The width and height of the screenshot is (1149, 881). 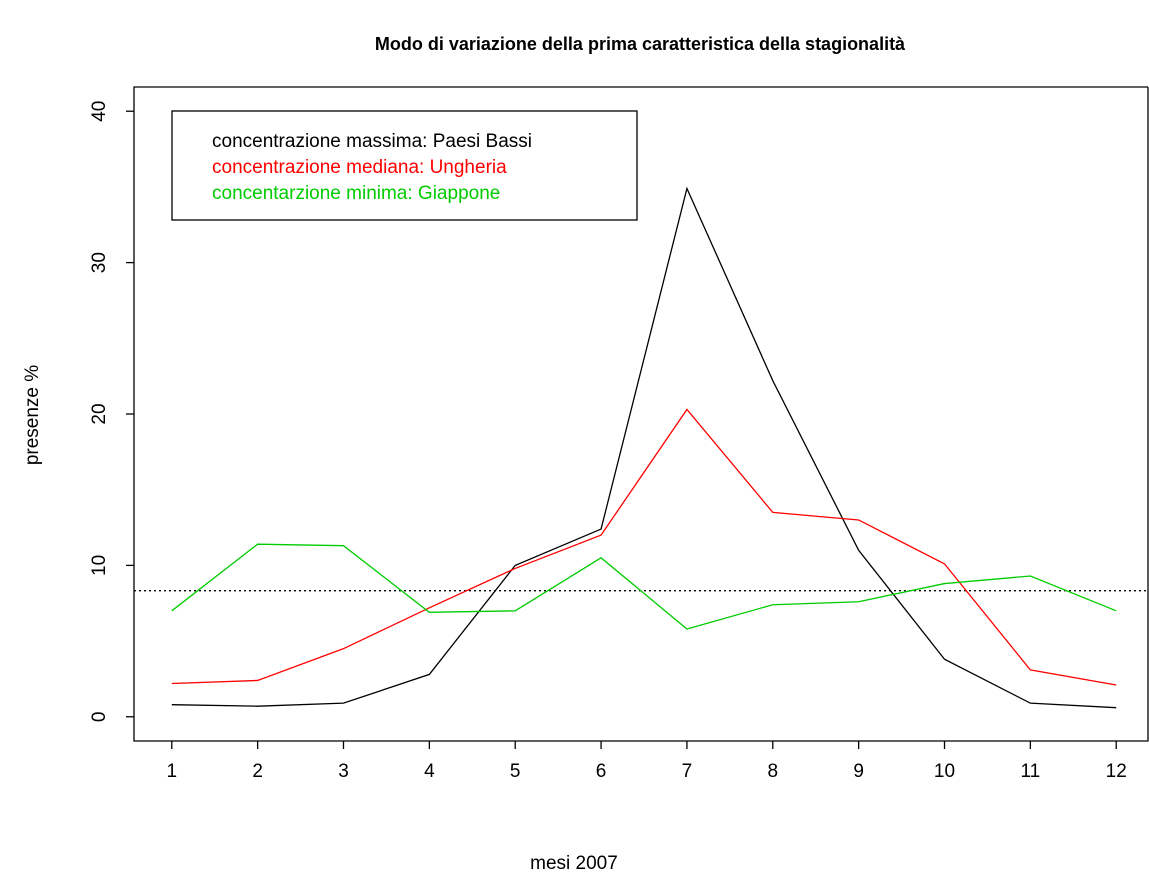 I want to click on x-tick-label: 1, so click(x=171, y=771).